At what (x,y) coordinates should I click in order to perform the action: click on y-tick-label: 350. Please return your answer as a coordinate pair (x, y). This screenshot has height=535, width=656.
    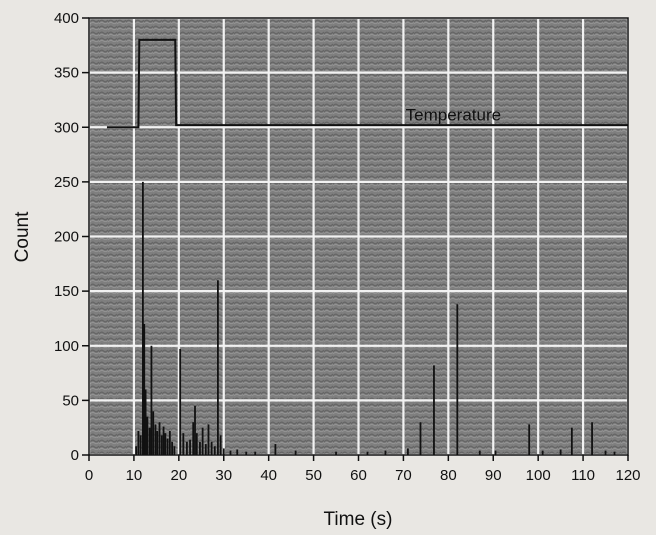
    Looking at the image, I should click on (66, 73).